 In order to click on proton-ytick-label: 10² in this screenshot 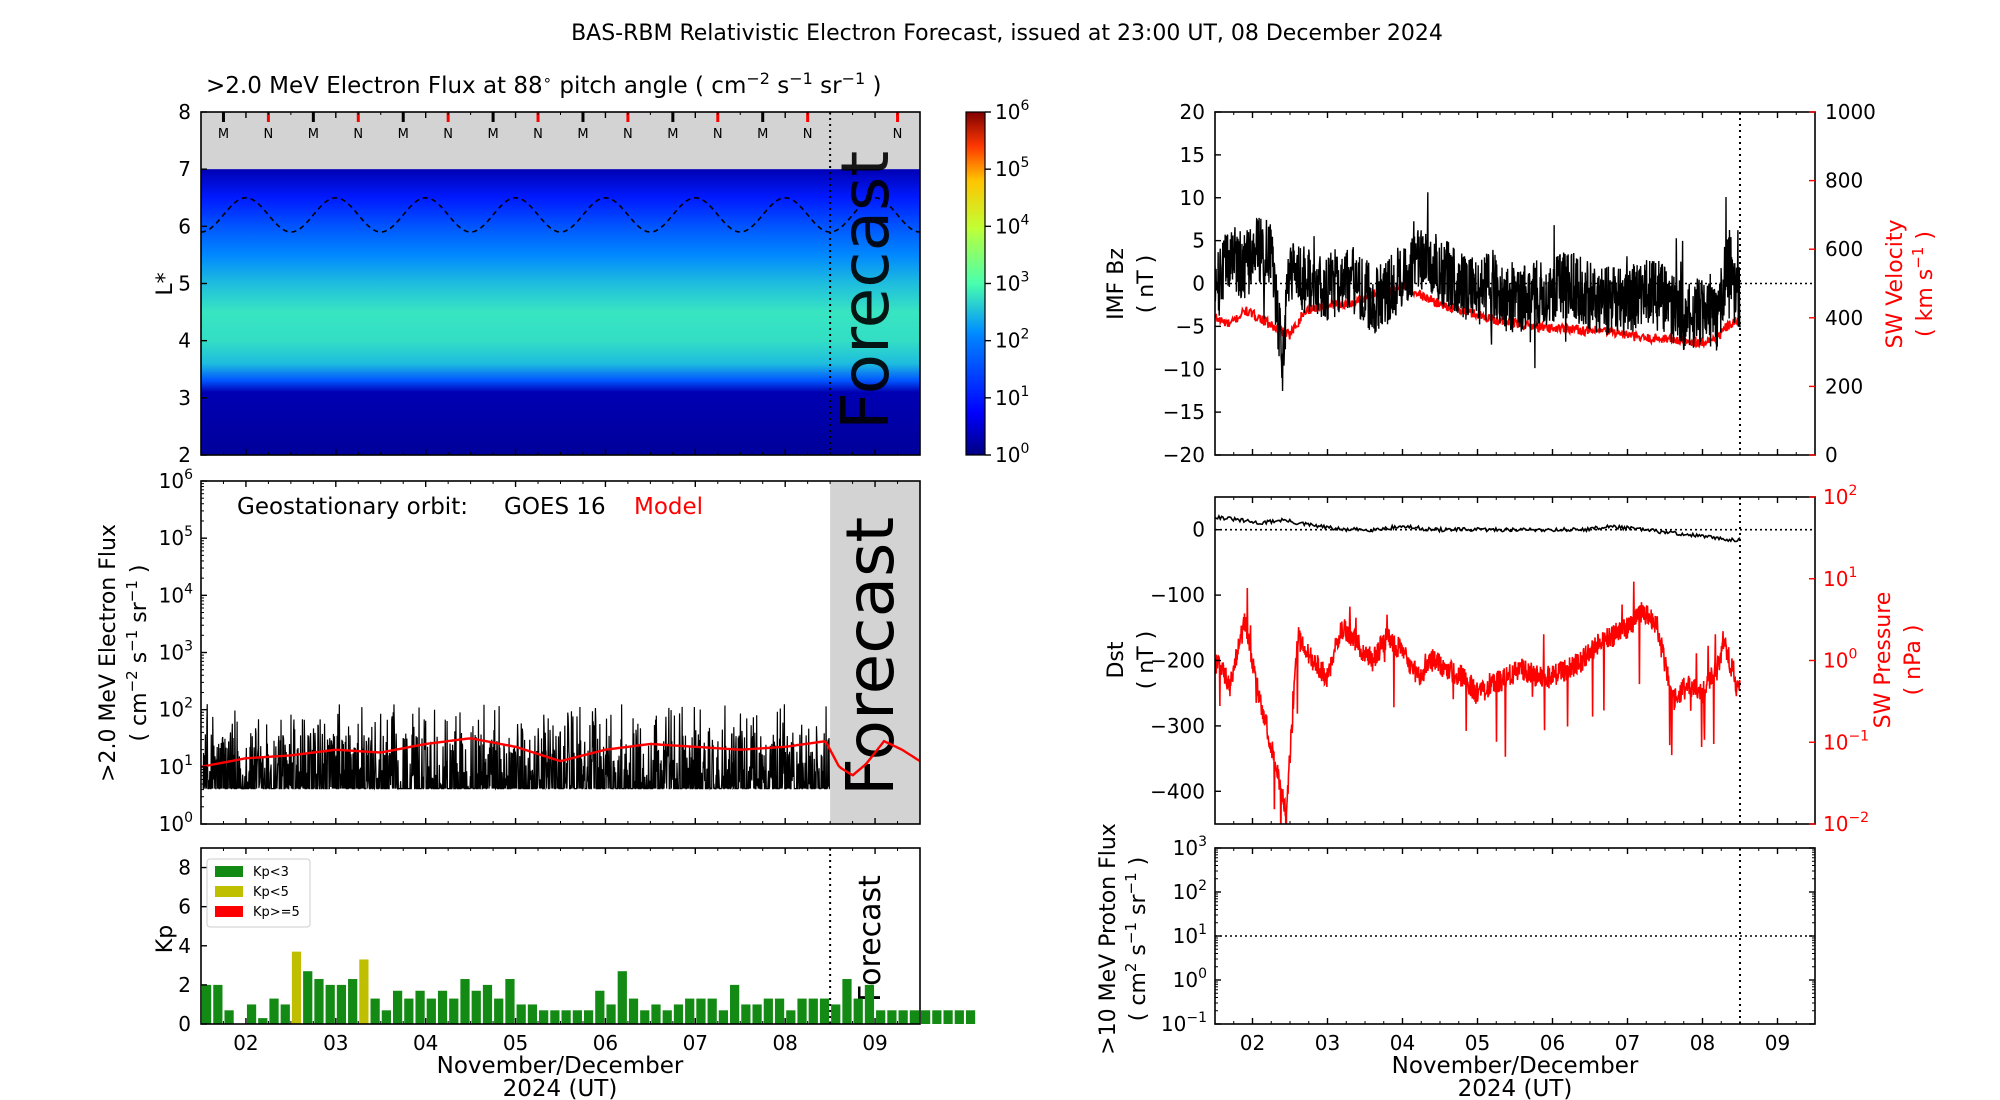, I will do `click(1190, 891)`.